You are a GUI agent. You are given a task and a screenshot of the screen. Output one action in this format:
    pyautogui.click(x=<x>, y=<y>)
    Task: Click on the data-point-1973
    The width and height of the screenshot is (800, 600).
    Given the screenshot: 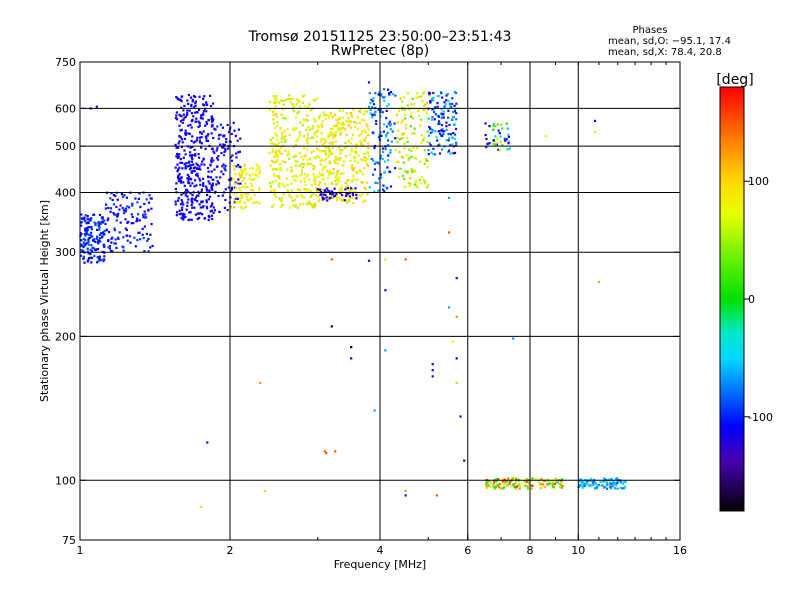 What is the action you would take?
    pyautogui.click(x=507, y=128)
    